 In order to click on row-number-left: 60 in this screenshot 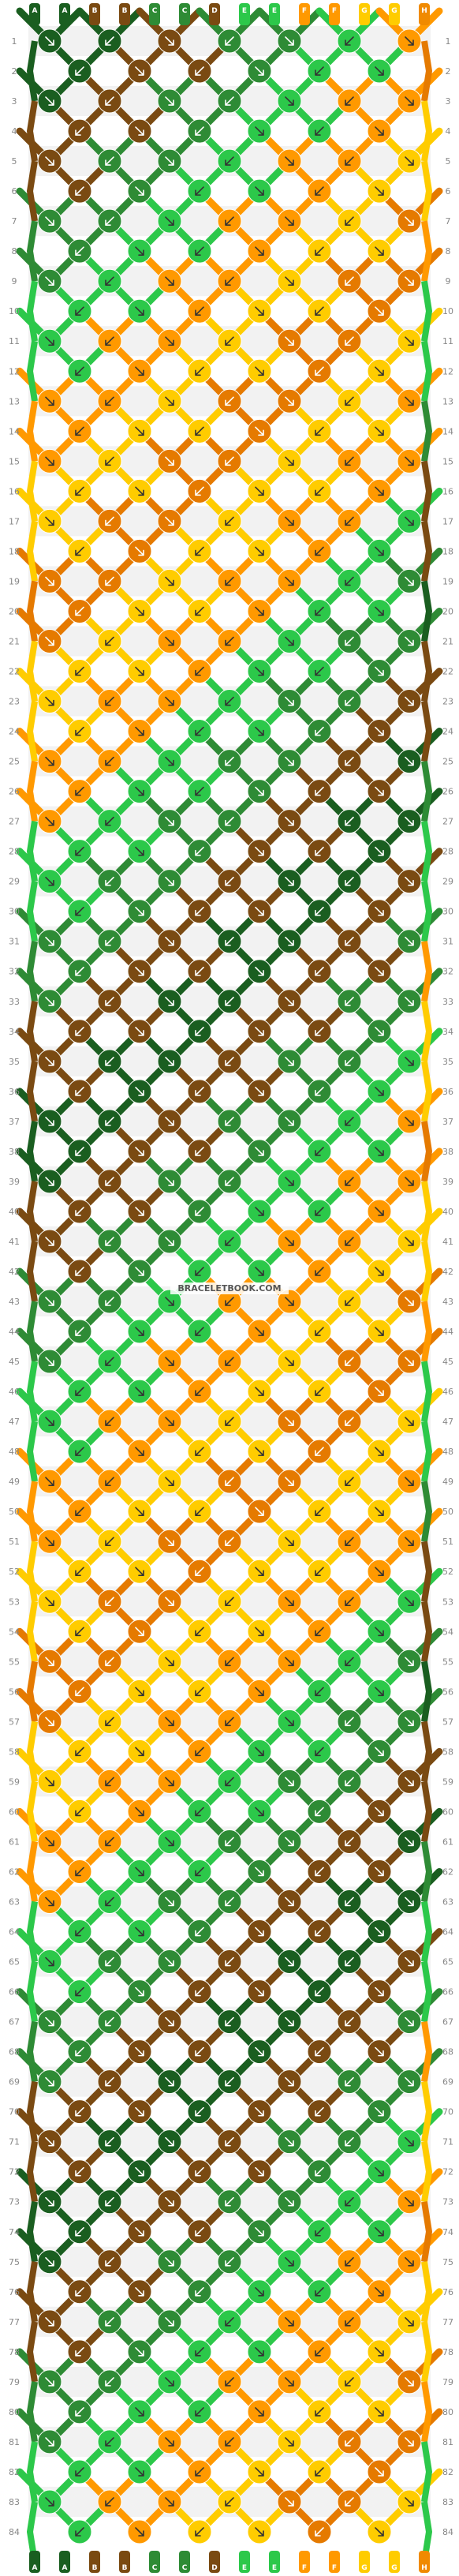, I will do `click(14, 1812)`.